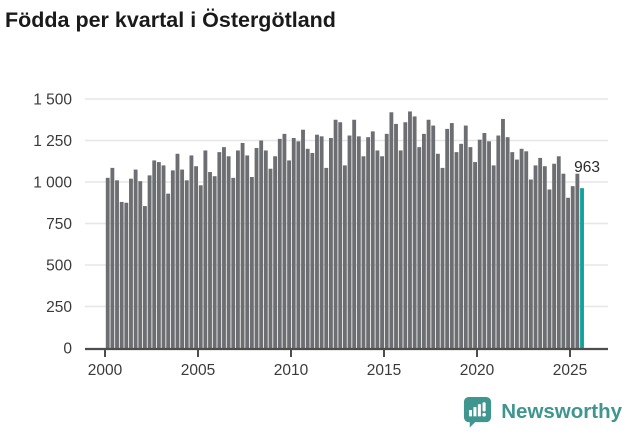 The image size is (631, 439). Describe the element at coordinates (477, 411) in the screenshot. I see `newsworthy-logo-icon` at that location.